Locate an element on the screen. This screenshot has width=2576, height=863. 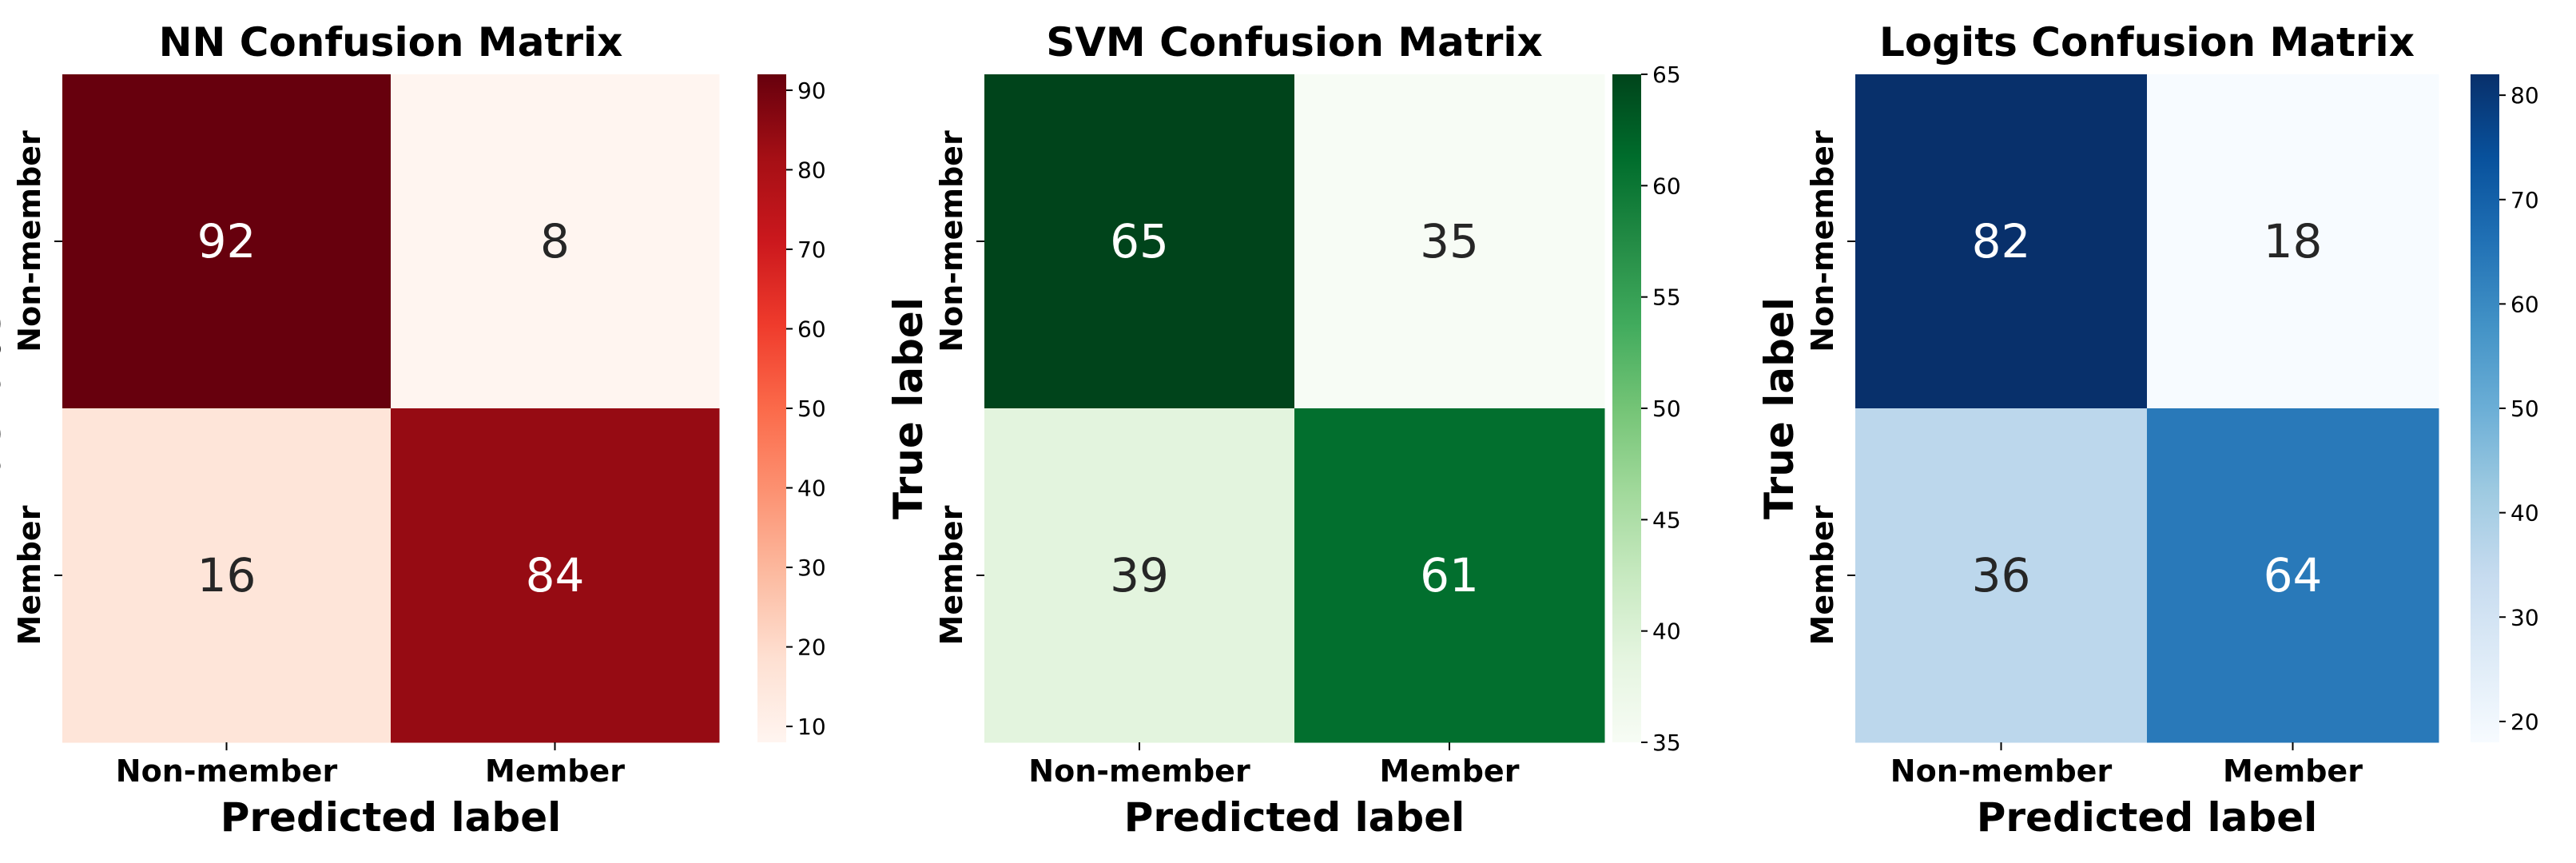
cell-value-label: 65 is located at coordinates (1139, 241).